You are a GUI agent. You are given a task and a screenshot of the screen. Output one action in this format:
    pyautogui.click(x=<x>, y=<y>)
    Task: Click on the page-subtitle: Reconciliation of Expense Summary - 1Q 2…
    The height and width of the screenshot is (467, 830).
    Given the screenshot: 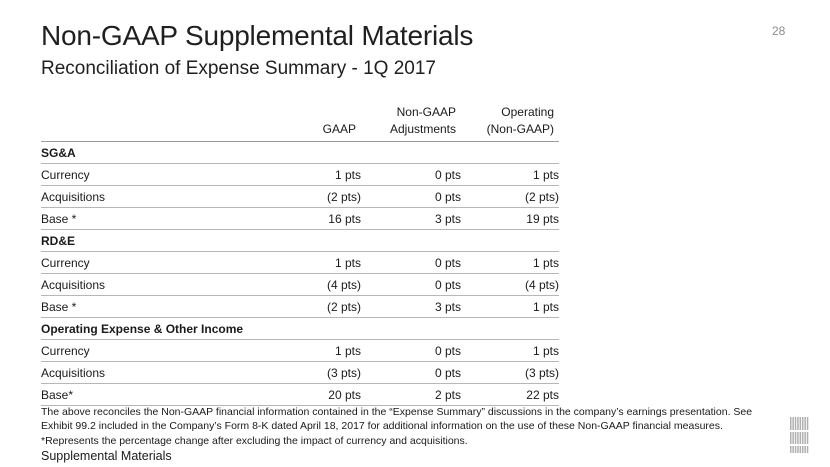 What is the action you would take?
    pyautogui.click(x=238, y=68)
    